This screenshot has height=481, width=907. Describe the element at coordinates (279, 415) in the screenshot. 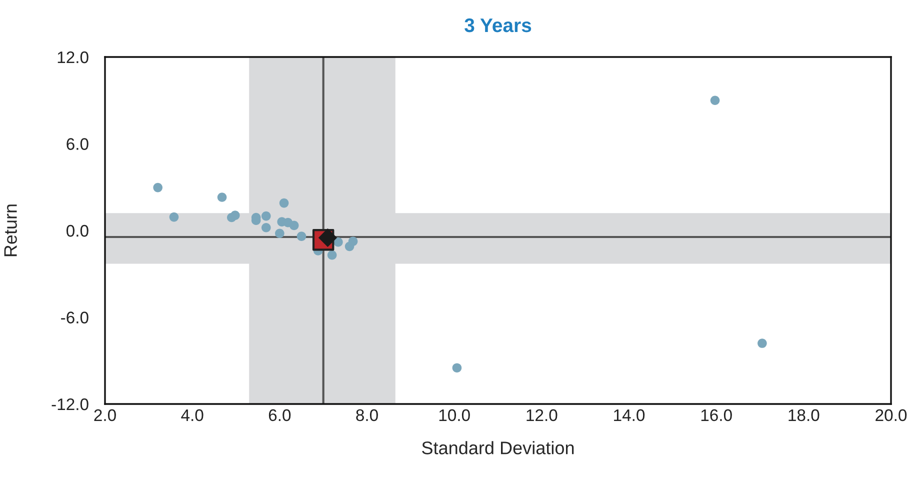

I see `x-tick-label: 6.0` at that location.